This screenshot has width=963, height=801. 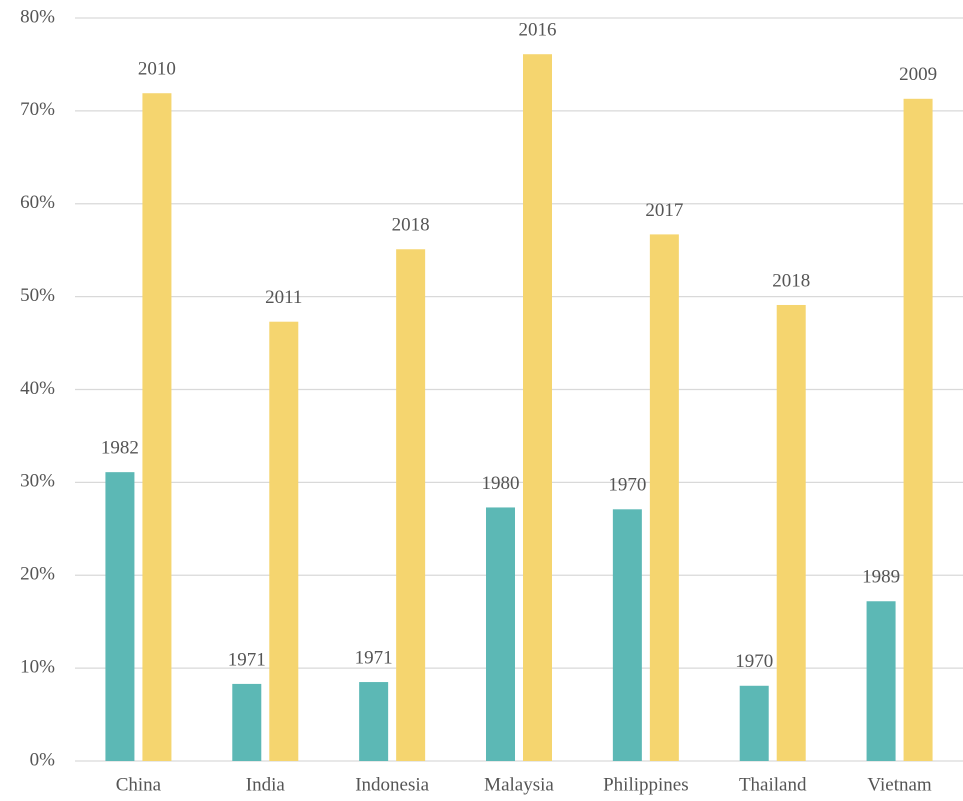 I want to click on x-tick-label: India, so click(x=266, y=784).